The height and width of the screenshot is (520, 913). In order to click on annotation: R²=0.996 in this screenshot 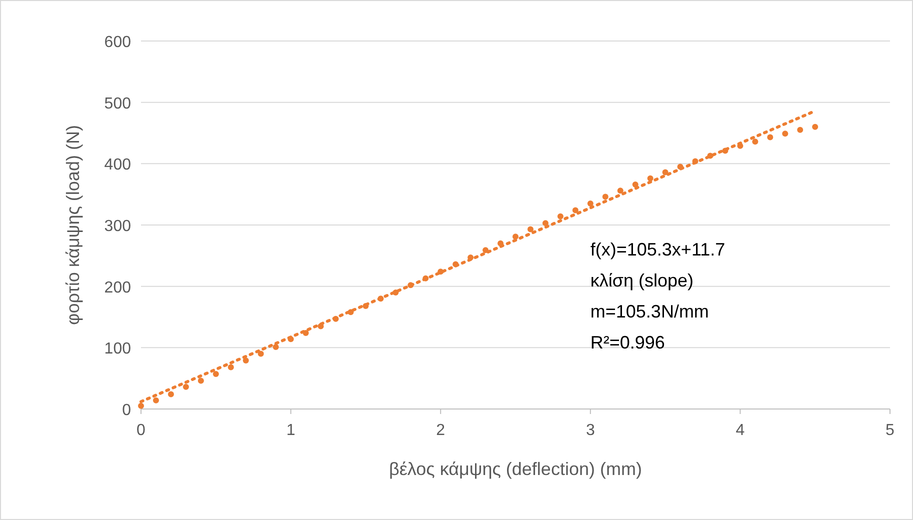, I will do `click(627, 342)`.